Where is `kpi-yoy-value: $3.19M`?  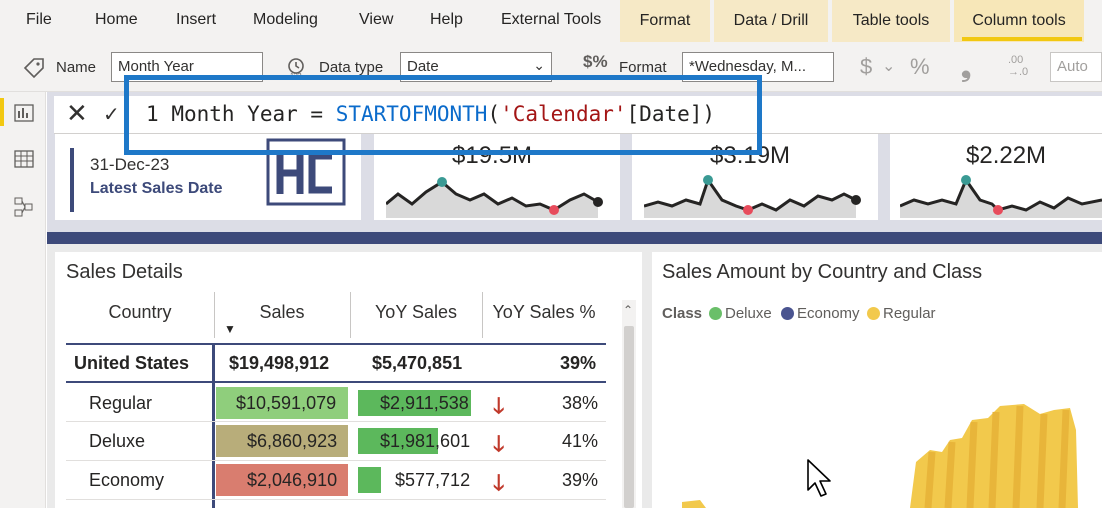
kpi-yoy-value: $3.19M is located at coordinates (750, 155).